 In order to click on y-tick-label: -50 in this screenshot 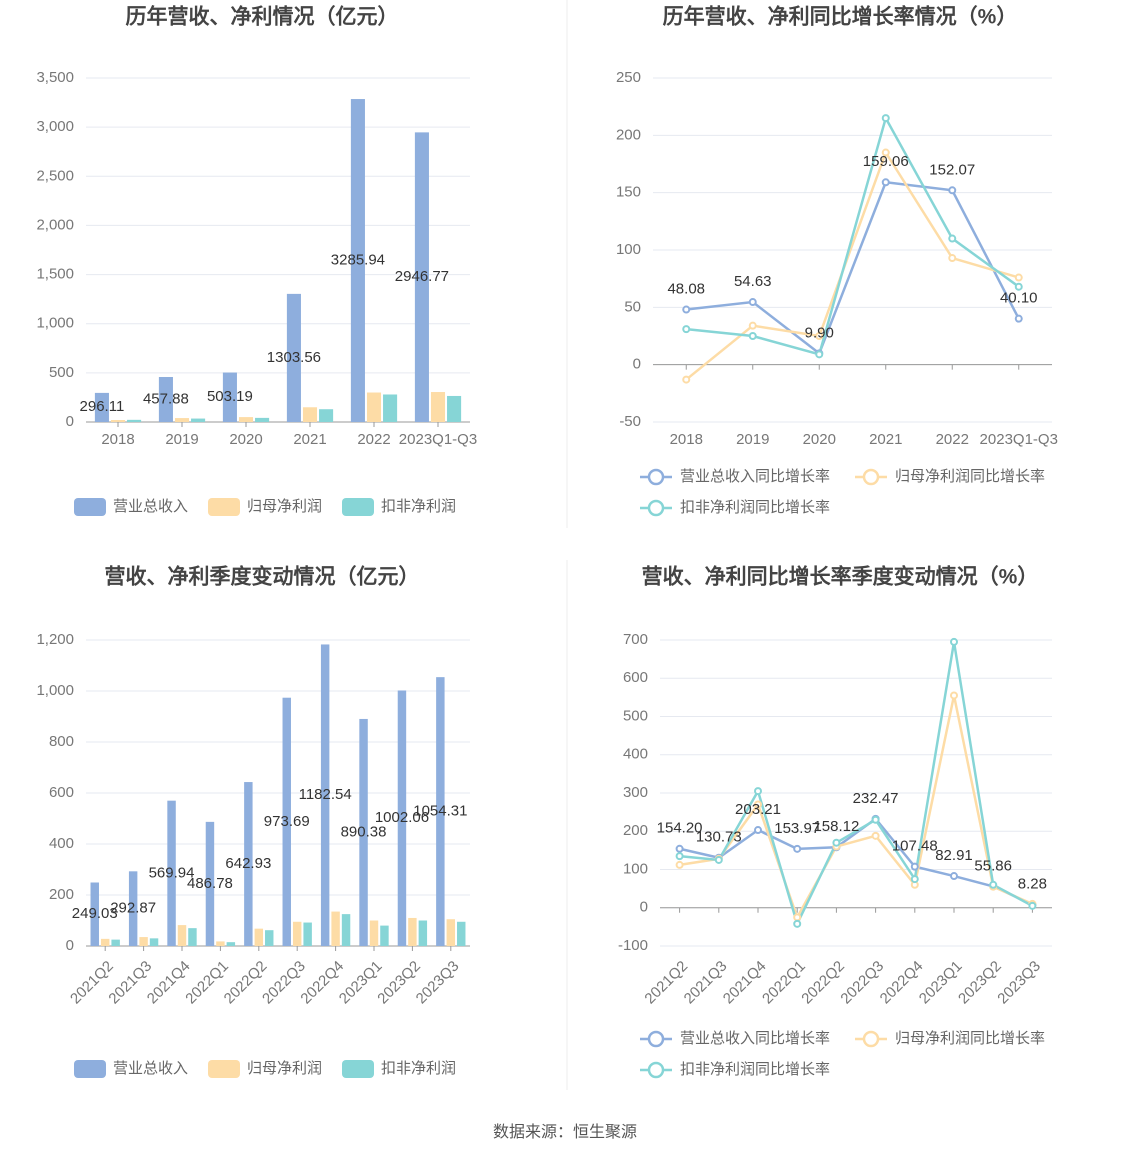, I will do `click(630, 421)`.